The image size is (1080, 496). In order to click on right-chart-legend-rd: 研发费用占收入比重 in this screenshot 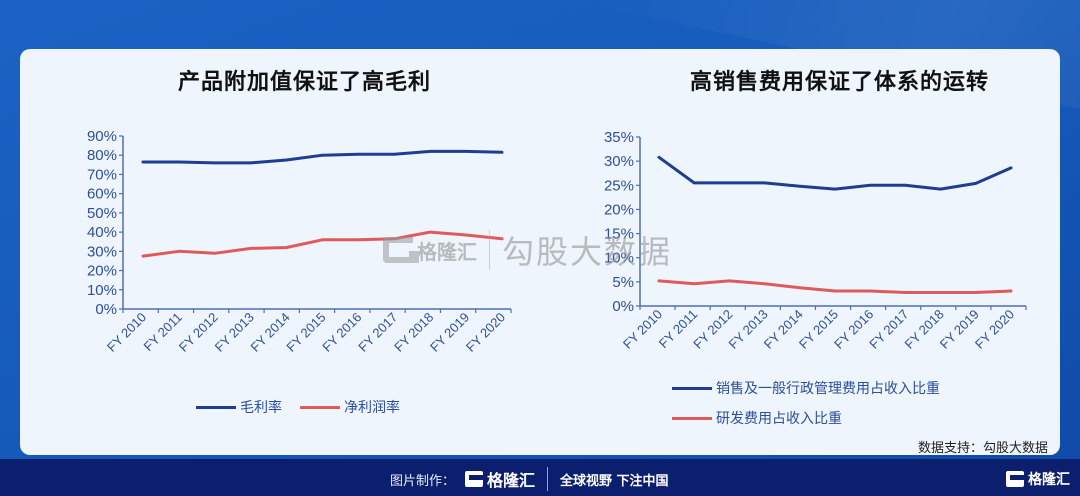, I will do `click(766, 418)`.